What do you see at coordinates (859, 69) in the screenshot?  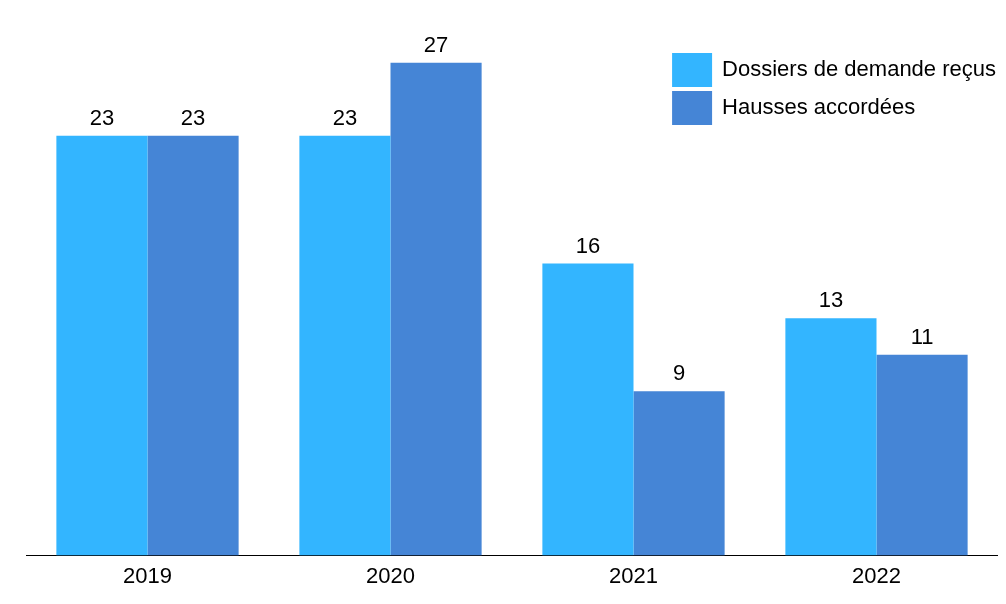 I see `legend-label: Dossiers de demande reçus` at bounding box center [859, 69].